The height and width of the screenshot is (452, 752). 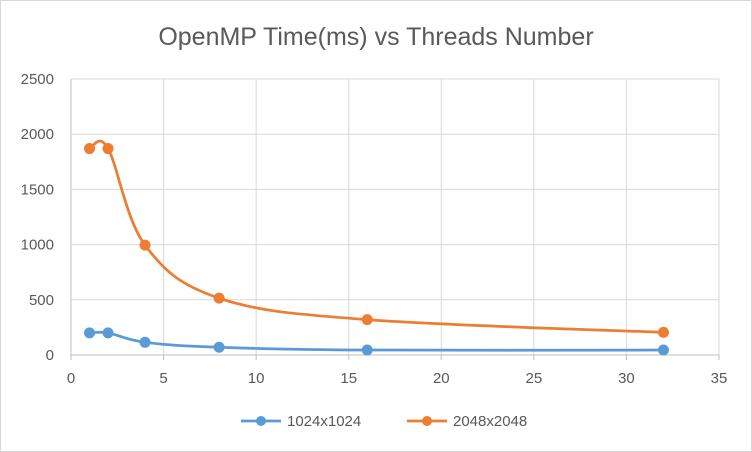 What do you see at coordinates (37, 79) in the screenshot?
I see `y-tick-label: 2500` at bounding box center [37, 79].